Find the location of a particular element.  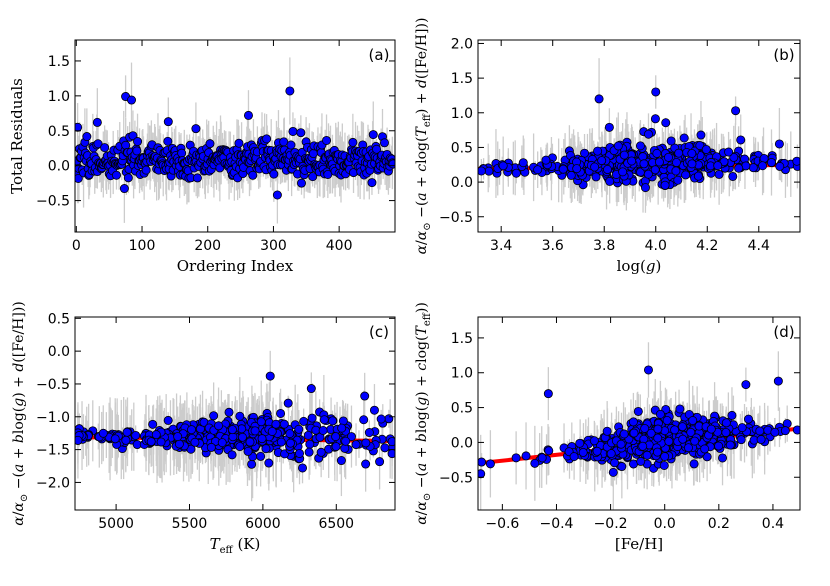

error-bars is located at coordinates (639, 135).